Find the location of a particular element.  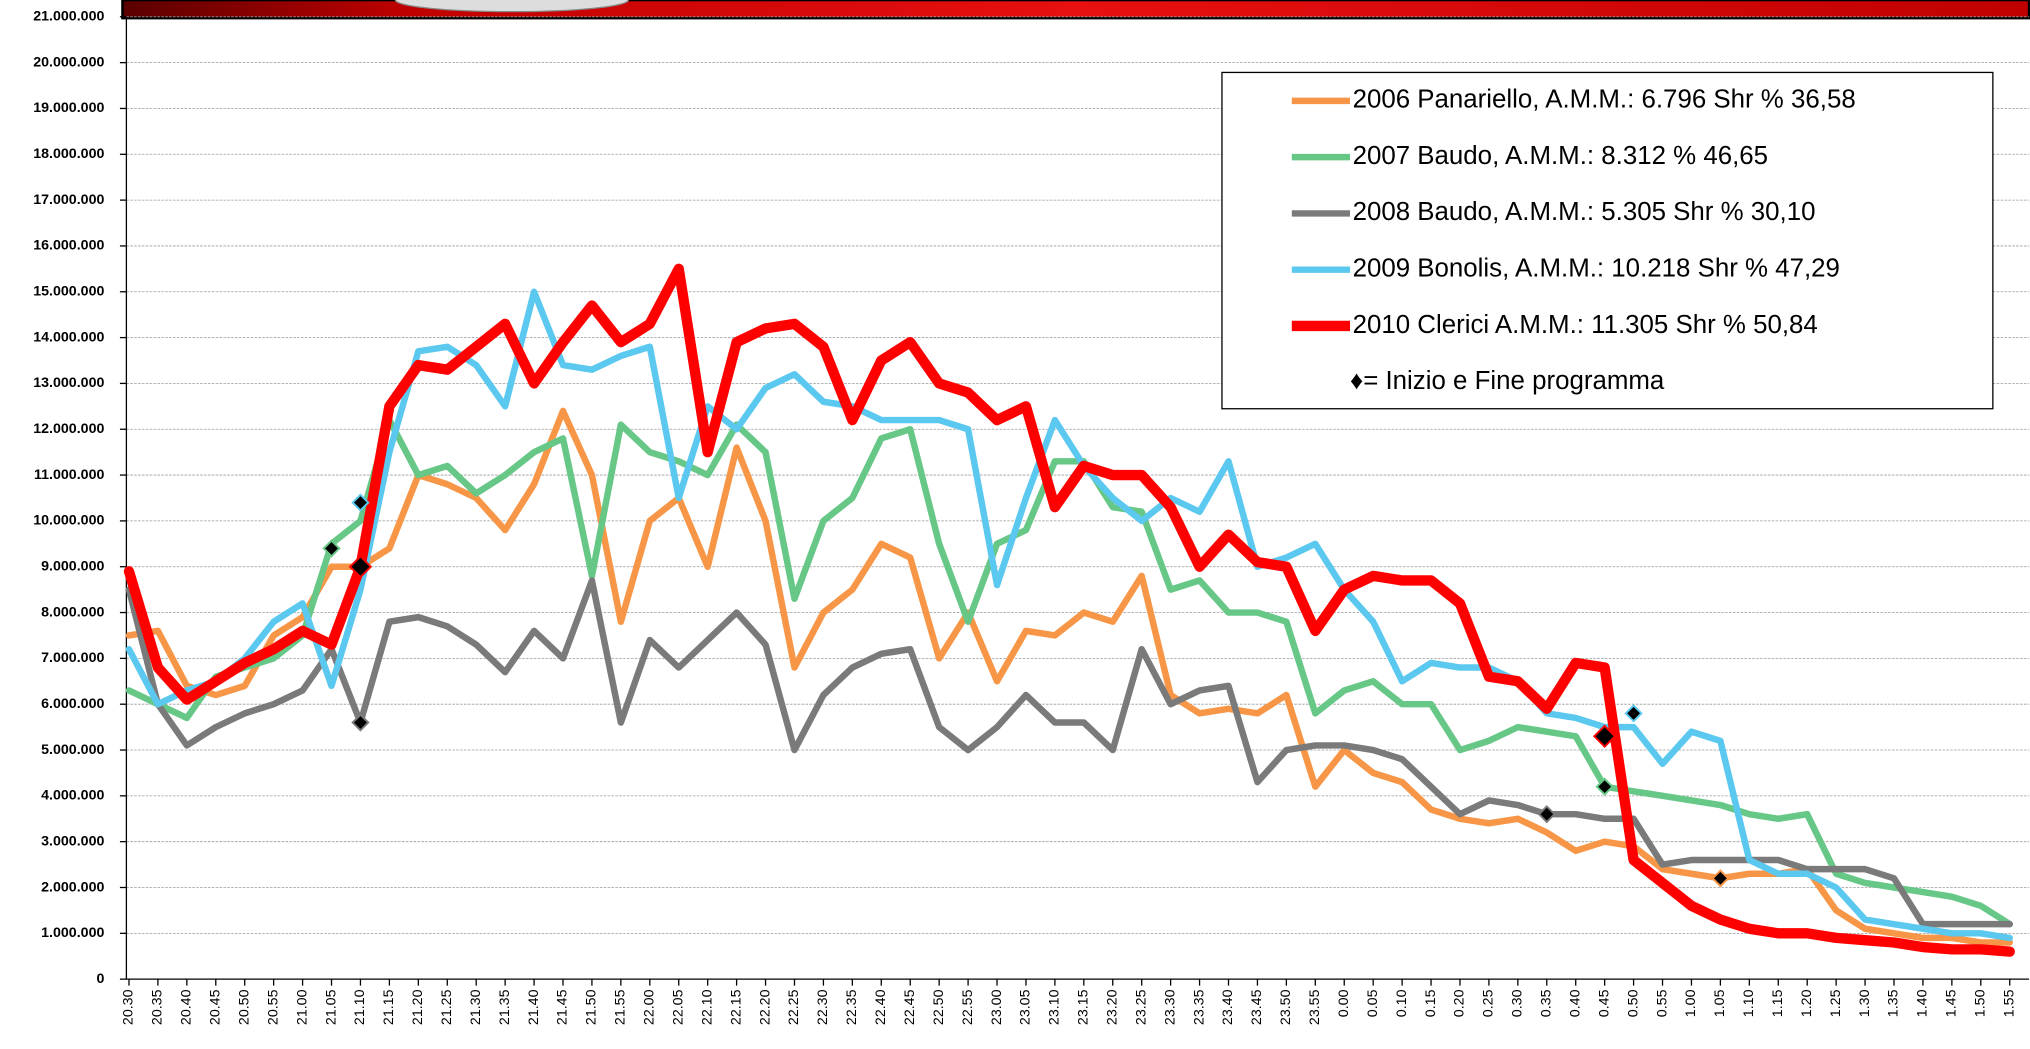

y-tick-label: 4.000.000 is located at coordinates (72, 796).